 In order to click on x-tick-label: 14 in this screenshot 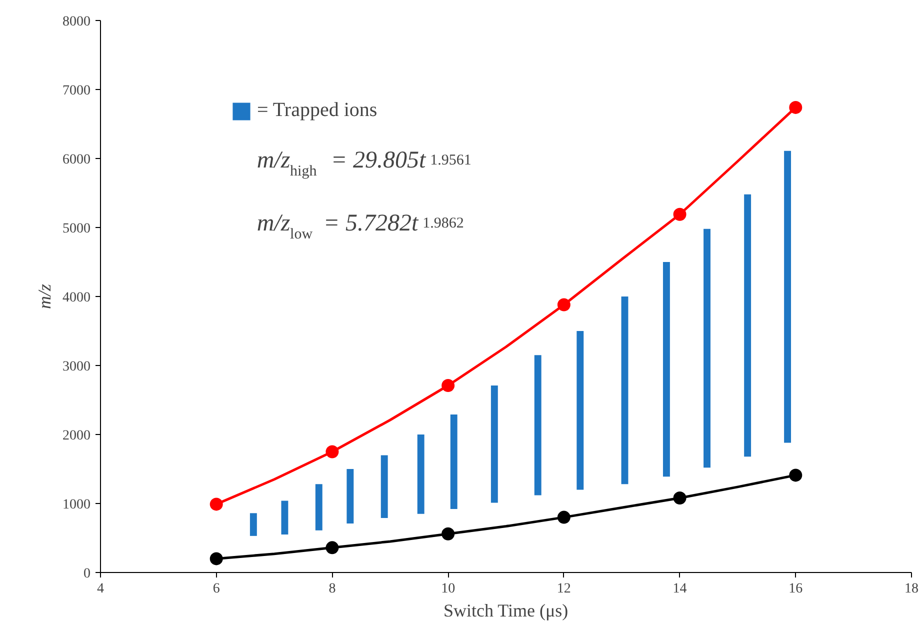, I will do `click(679, 589)`.